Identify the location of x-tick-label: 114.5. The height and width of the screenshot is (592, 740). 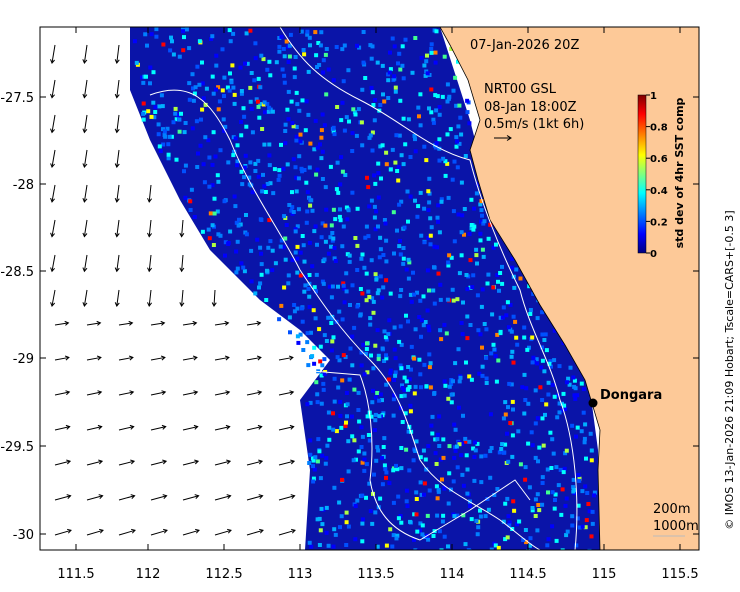
(527, 574).